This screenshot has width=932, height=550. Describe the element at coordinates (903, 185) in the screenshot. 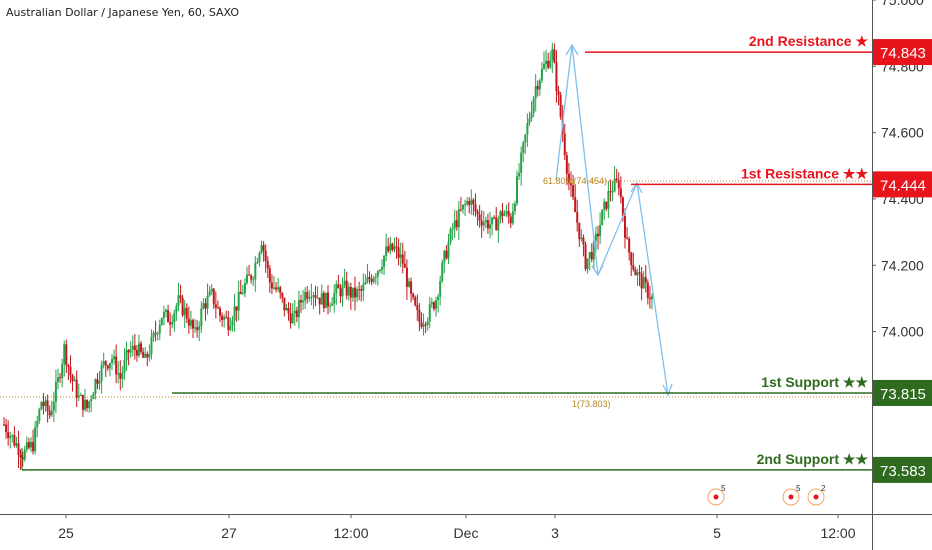

I see `price-tag-value: 74.444` at that location.